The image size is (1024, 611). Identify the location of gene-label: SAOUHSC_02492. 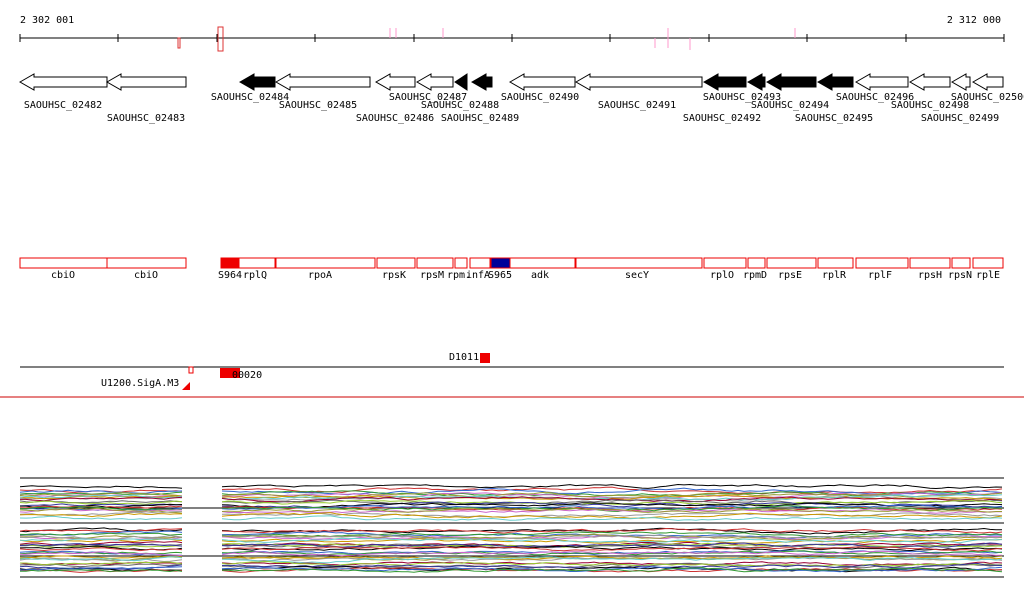
(722, 118).